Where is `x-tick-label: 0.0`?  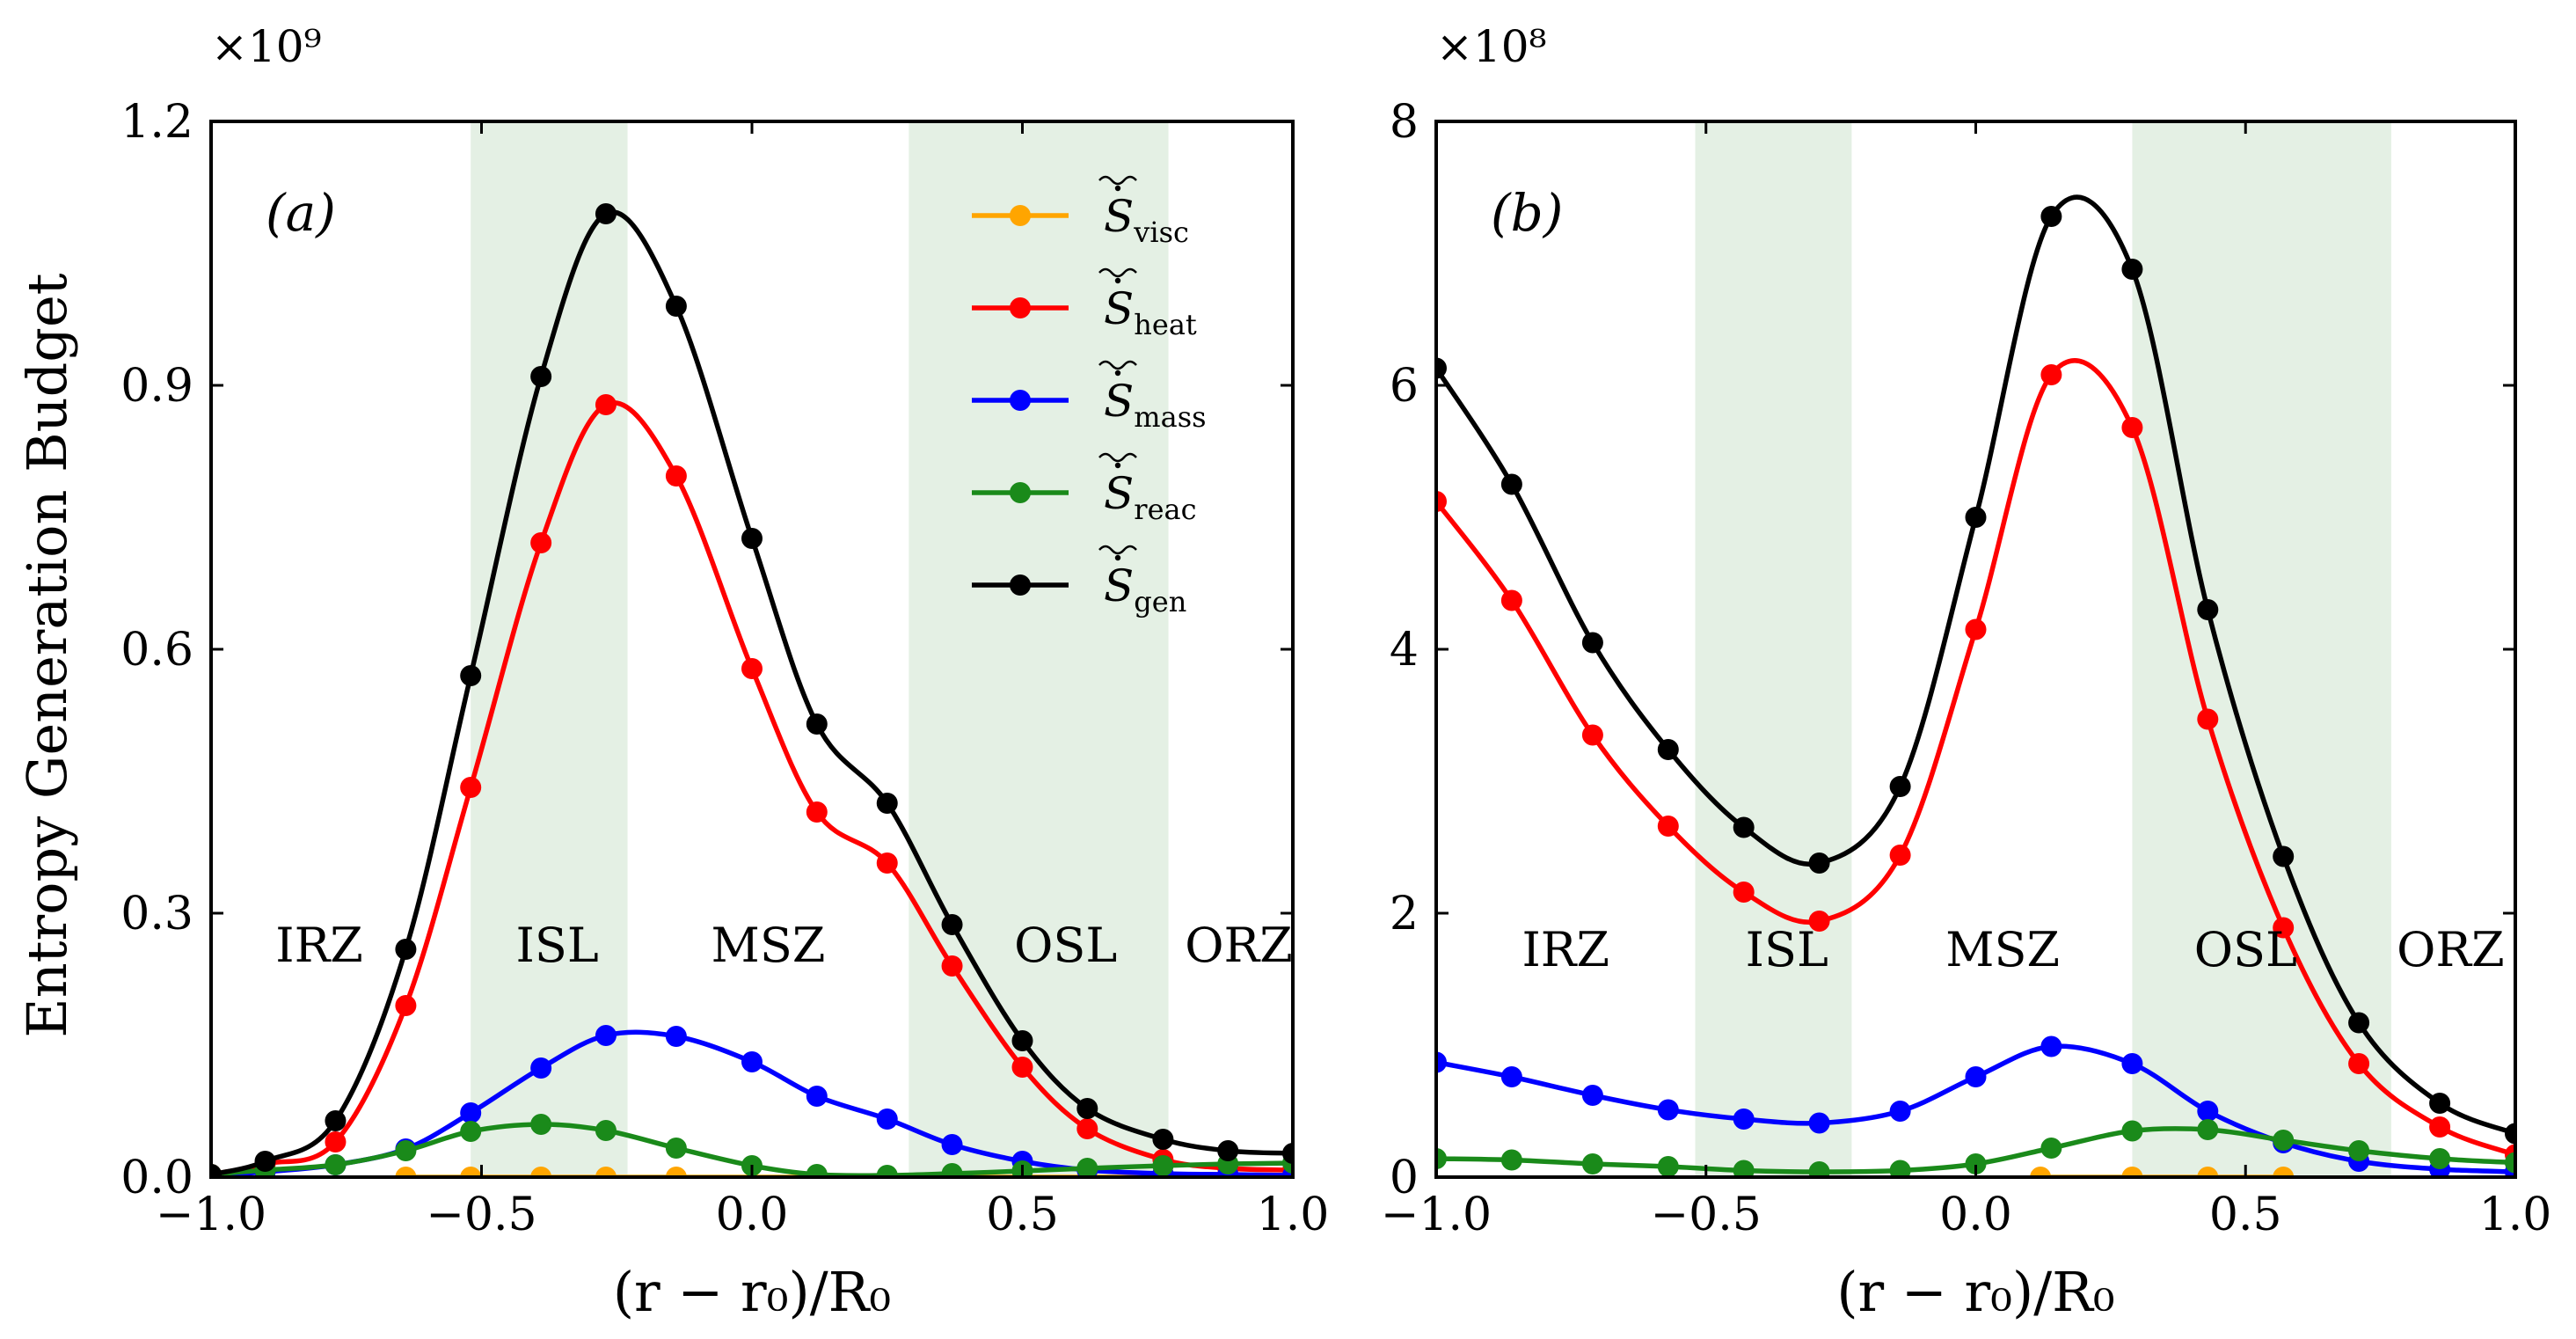
x-tick-label: 0.0 is located at coordinates (1976, 1215).